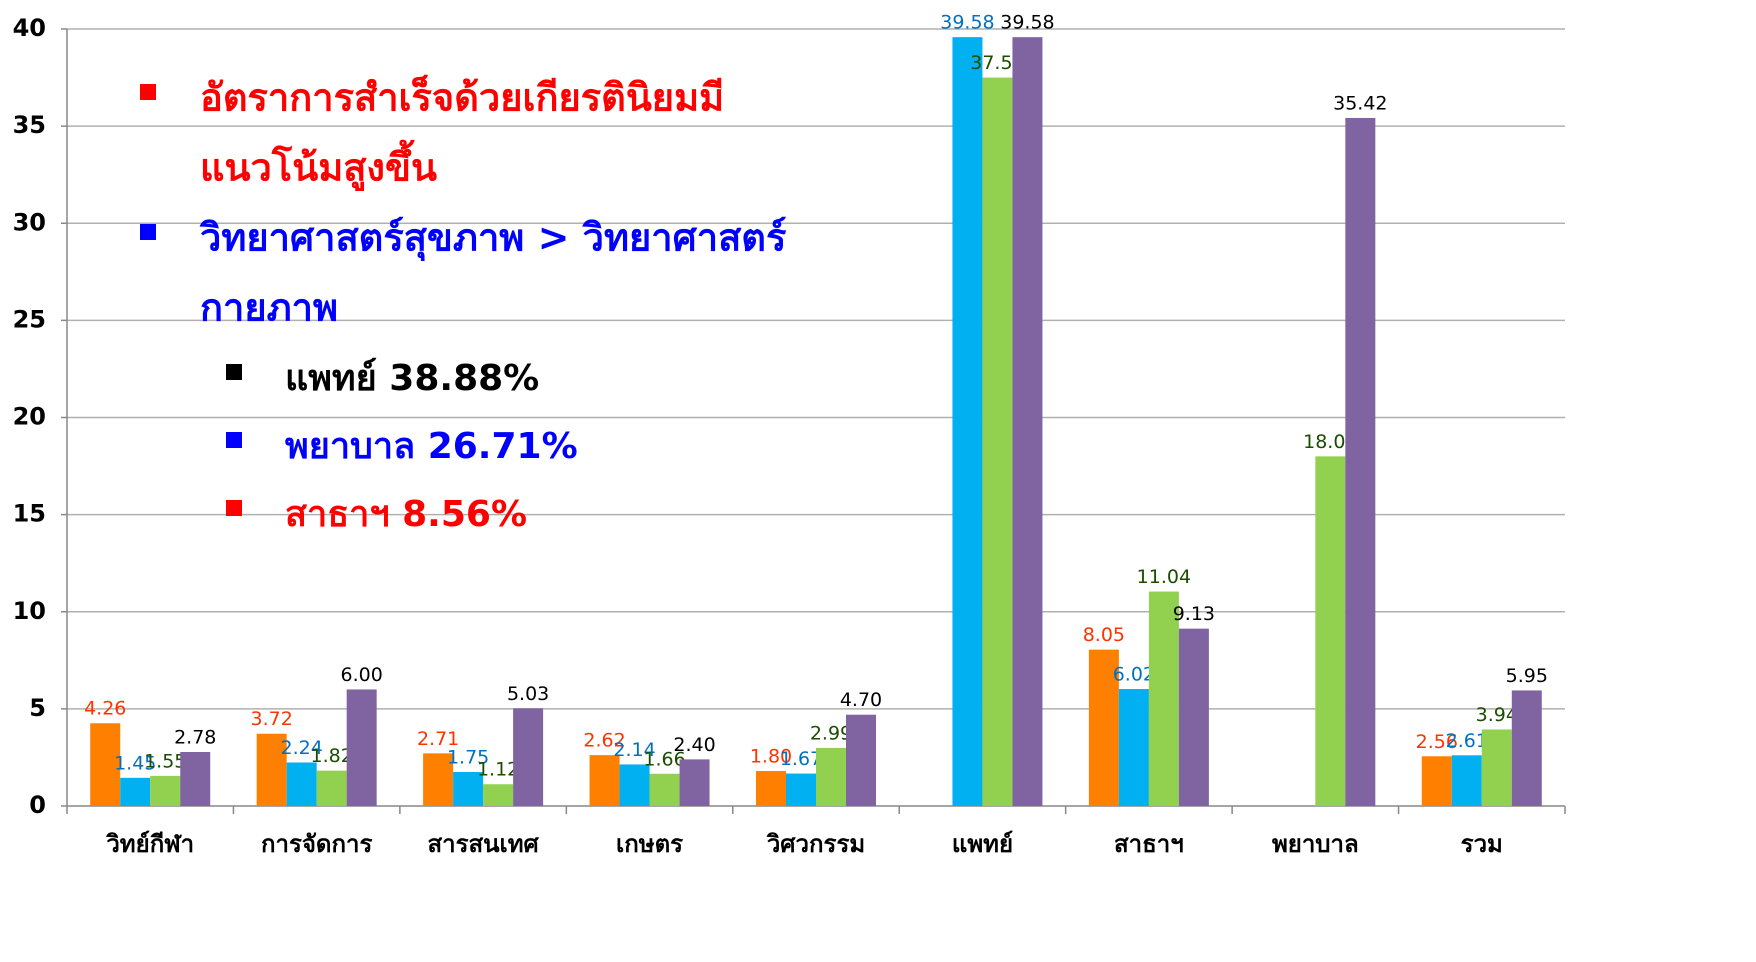 This screenshot has width=1756, height=962. What do you see at coordinates (29, 125) in the screenshot?
I see `y-tick-label: 35` at bounding box center [29, 125].